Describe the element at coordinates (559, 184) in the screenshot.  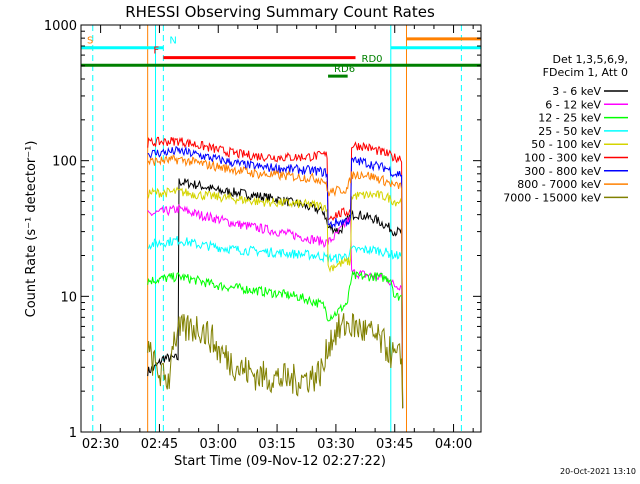
I see `legend-label-7: 800 - 7000 keV` at that location.